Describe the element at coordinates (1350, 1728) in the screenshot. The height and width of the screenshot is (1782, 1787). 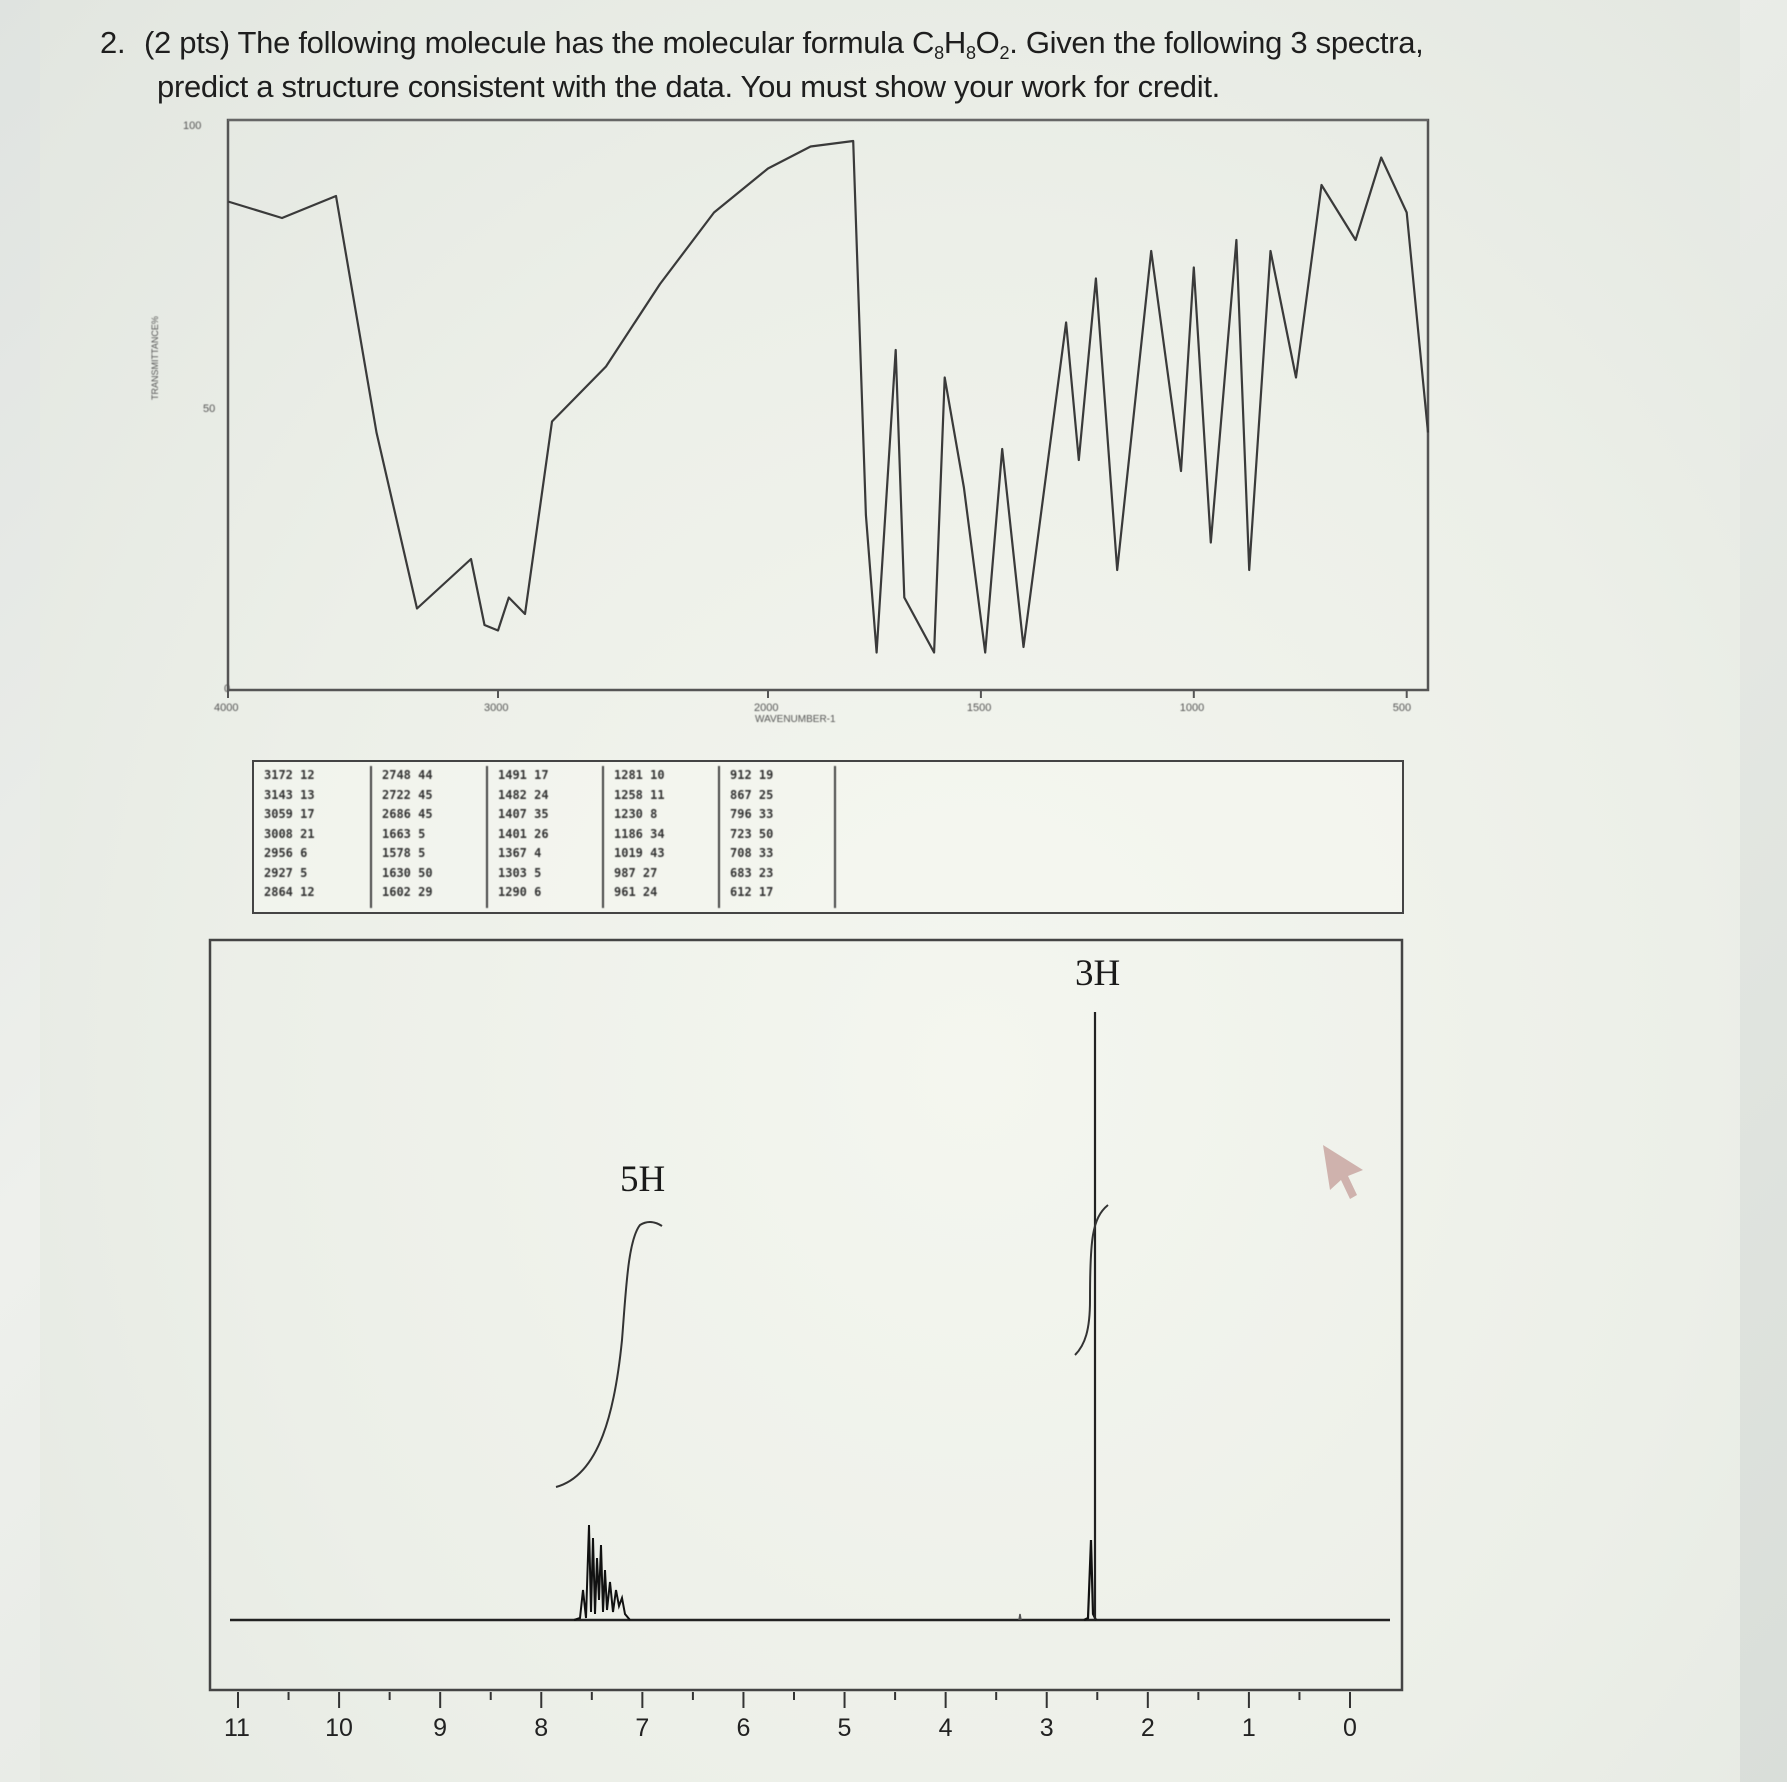
I see `nmr-x-tick-label: 0` at that location.